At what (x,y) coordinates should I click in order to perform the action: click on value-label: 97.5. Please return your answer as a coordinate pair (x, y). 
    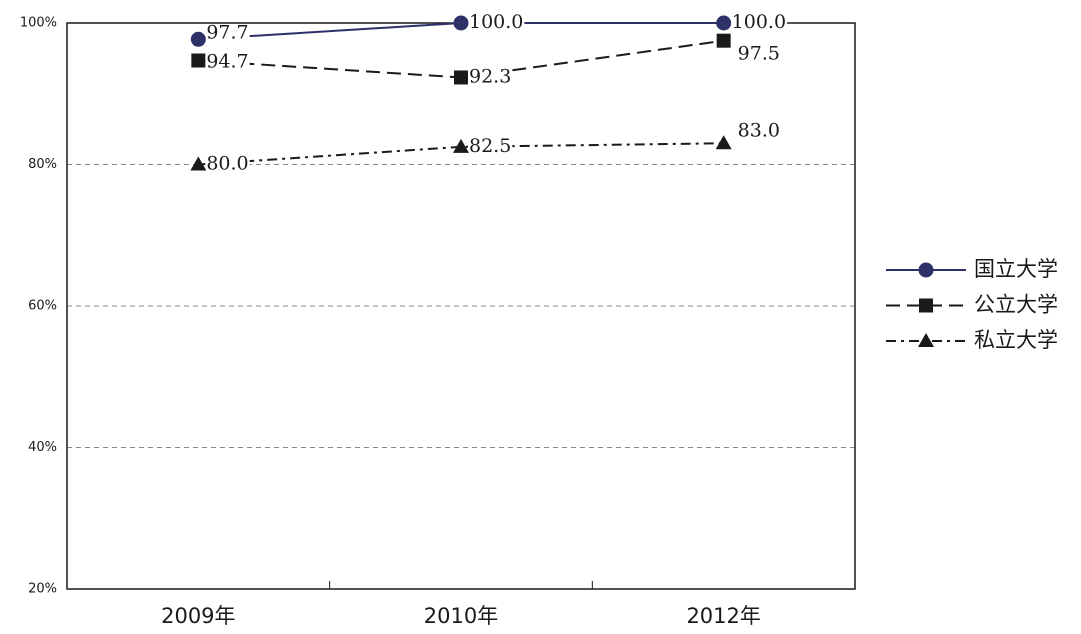
    Looking at the image, I should click on (759, 54).